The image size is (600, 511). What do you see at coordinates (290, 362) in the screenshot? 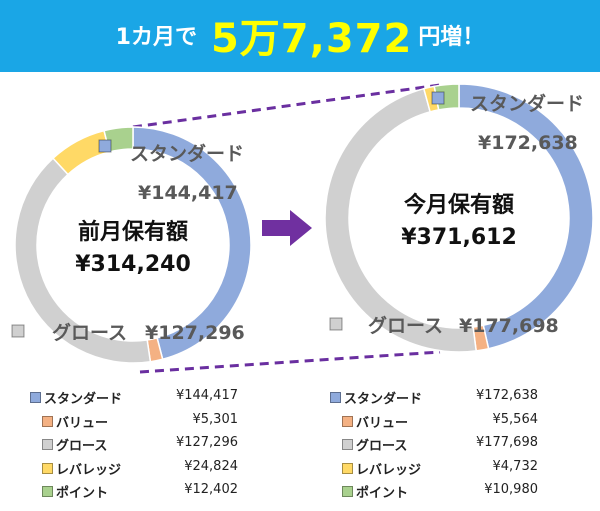
I see `connector-line-bottom` at bounding box center [290, 362].